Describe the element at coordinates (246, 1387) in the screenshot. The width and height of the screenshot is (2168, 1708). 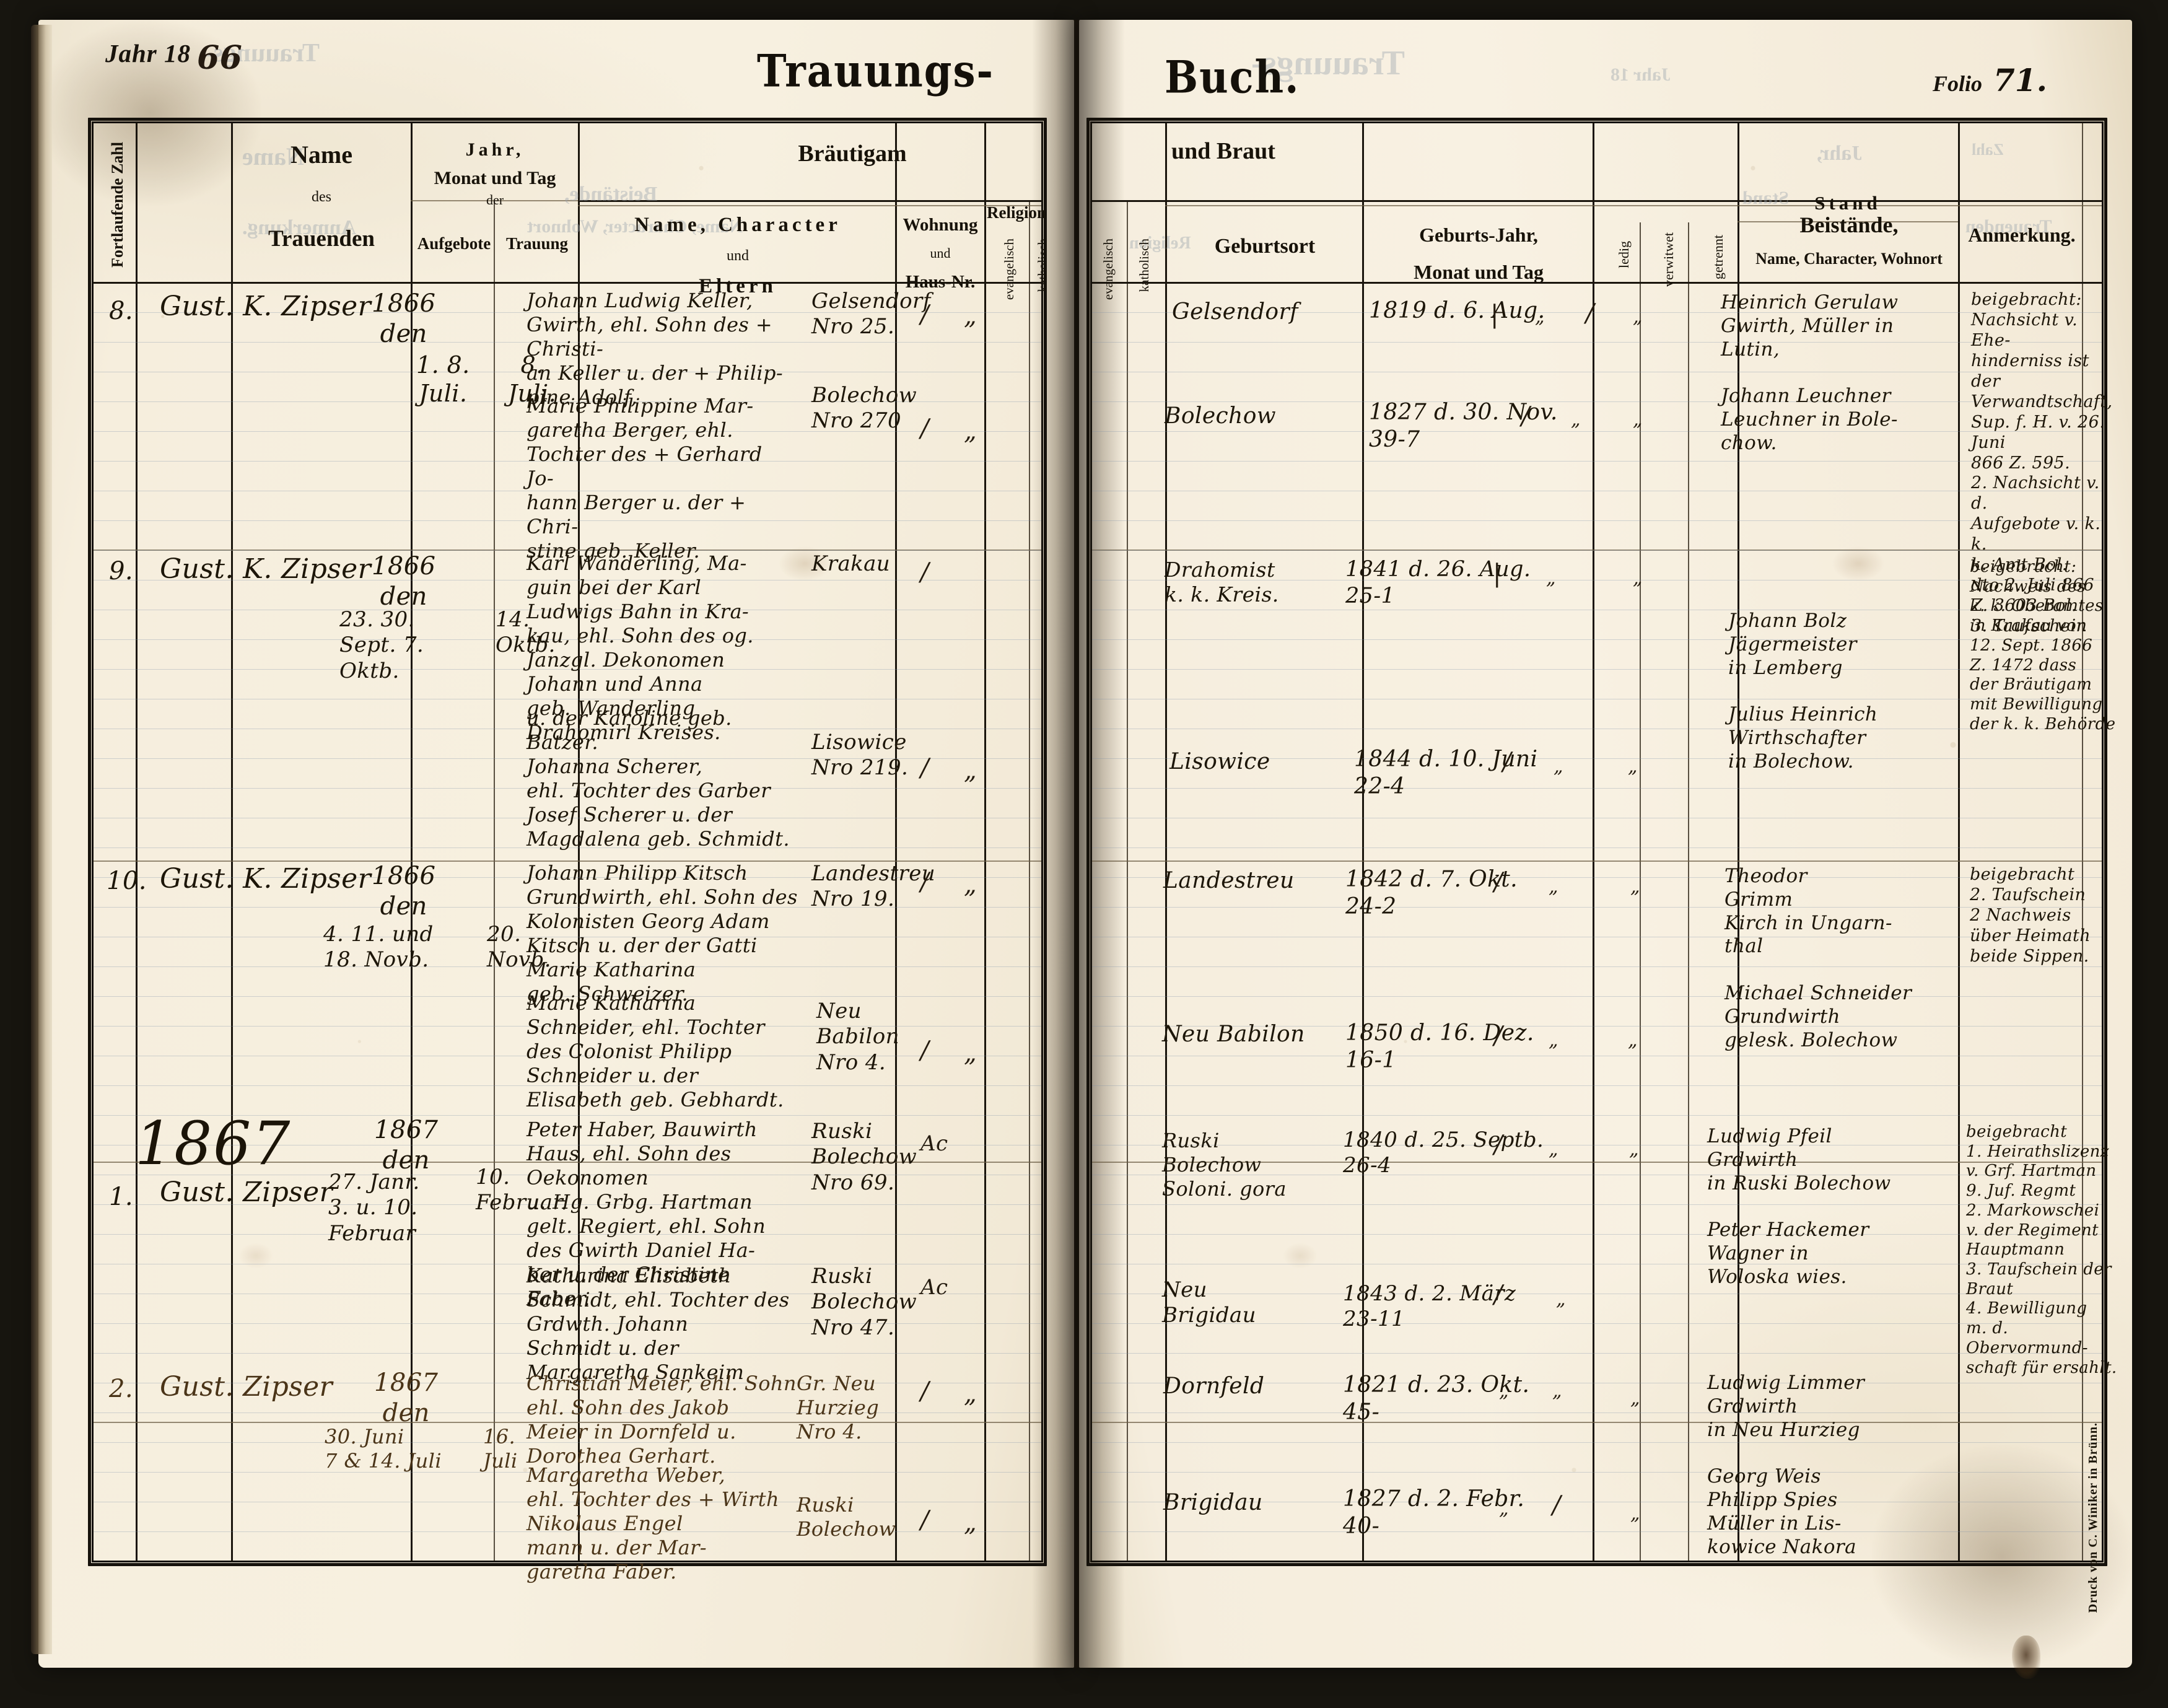
I see `row-trauender: Gust. Zipser` at that location.